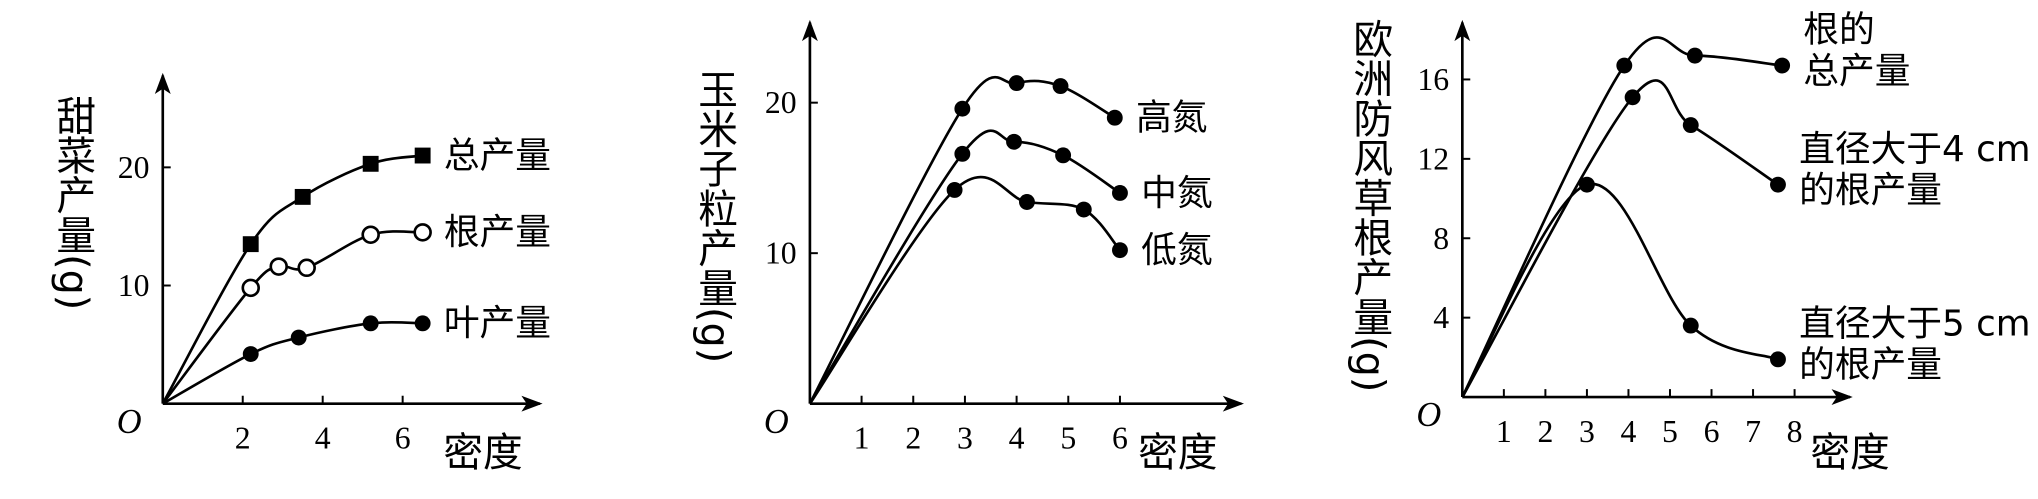  What do you see at coordinates (1753, 431) in the screenshot?
I see `x-tick-label: 7` at bounding box center [1753, 431].